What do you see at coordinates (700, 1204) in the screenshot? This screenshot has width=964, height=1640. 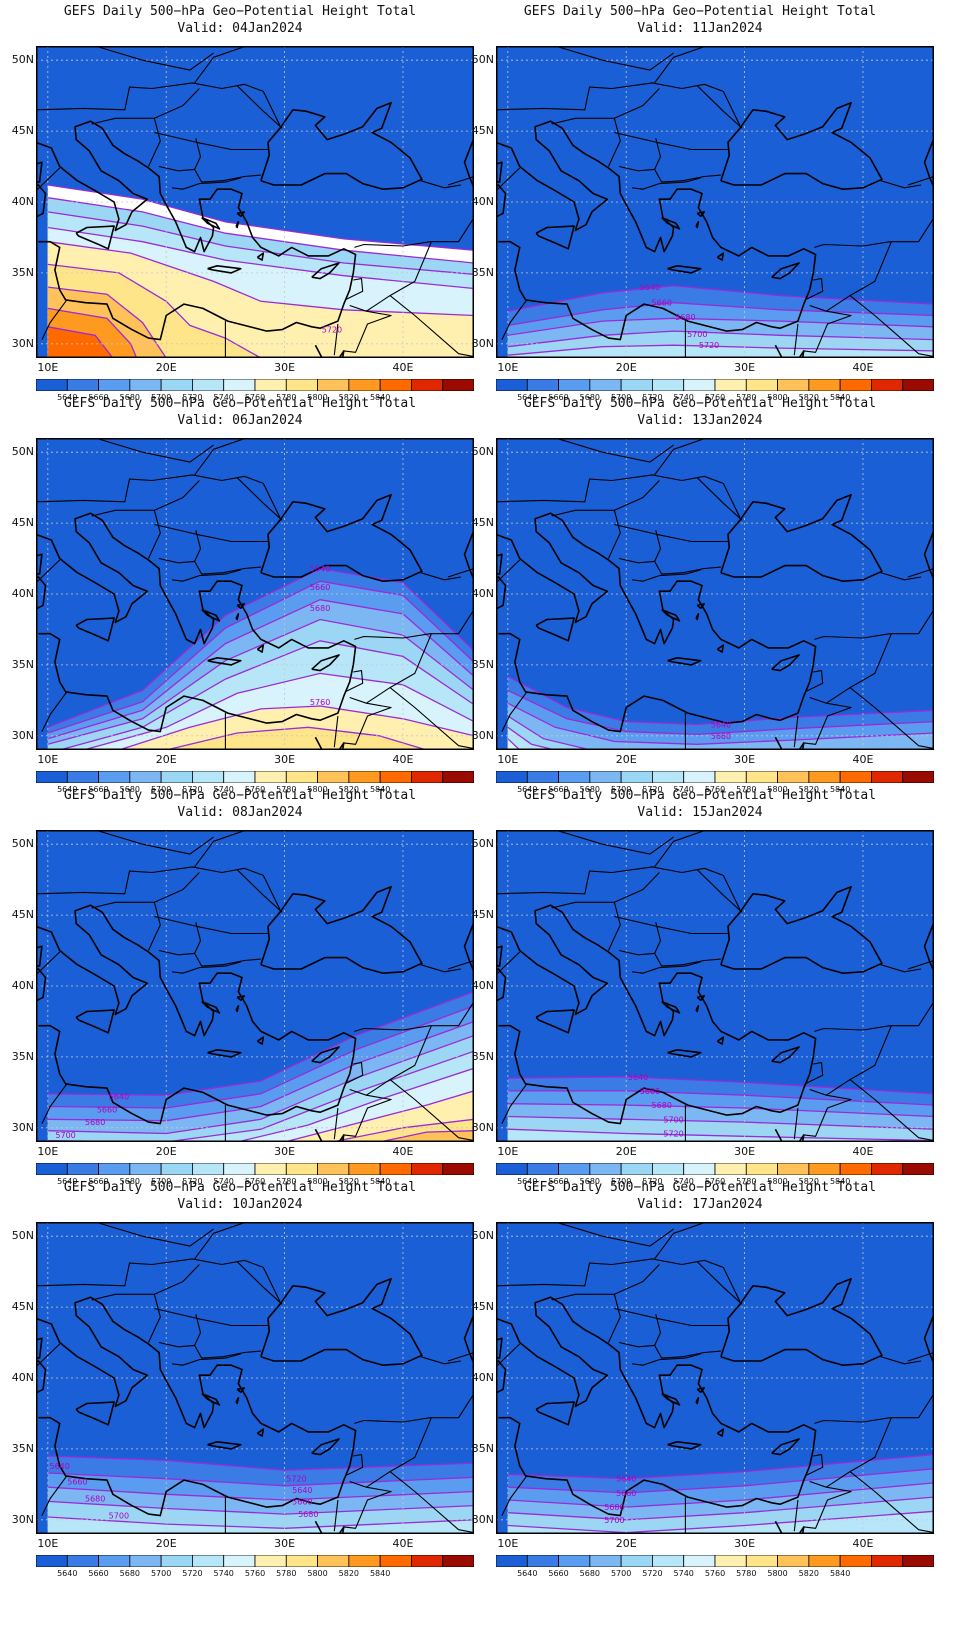 I see `panel-valid-date: Valid: 17Jan2024` at bounding box center [700, 1204].